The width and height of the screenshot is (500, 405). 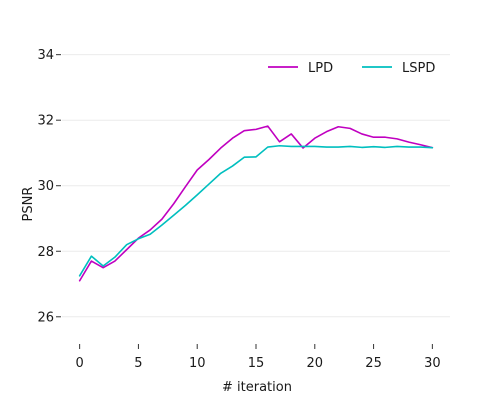 I want to click on y-tick-label: 32, so click(x=45, y=121).